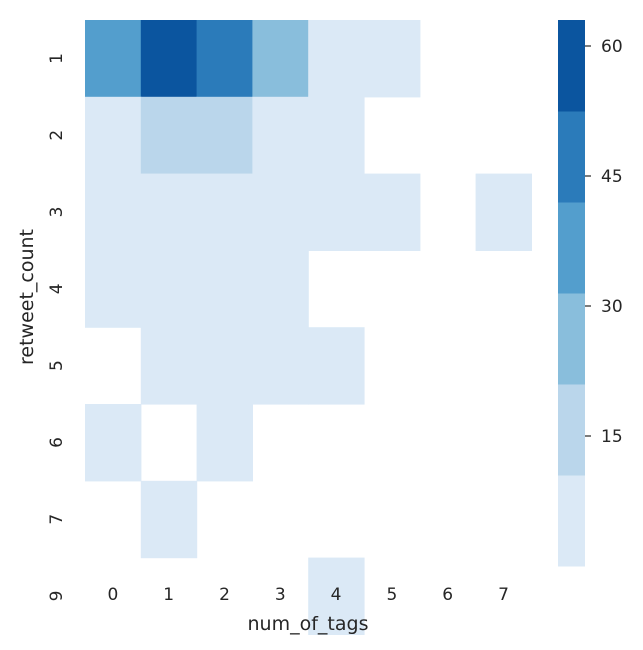 This screenshot has width=643, height=650. I want to click on y-tick-label: 3, so click(57, 212).